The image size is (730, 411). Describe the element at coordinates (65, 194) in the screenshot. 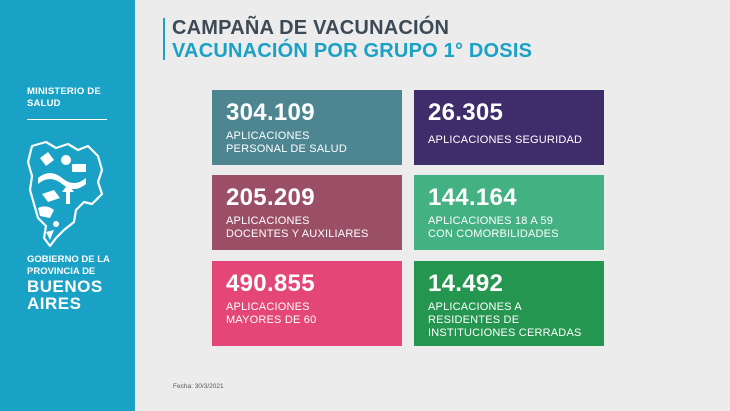

I see `province-map-emblem-icon` at that location.